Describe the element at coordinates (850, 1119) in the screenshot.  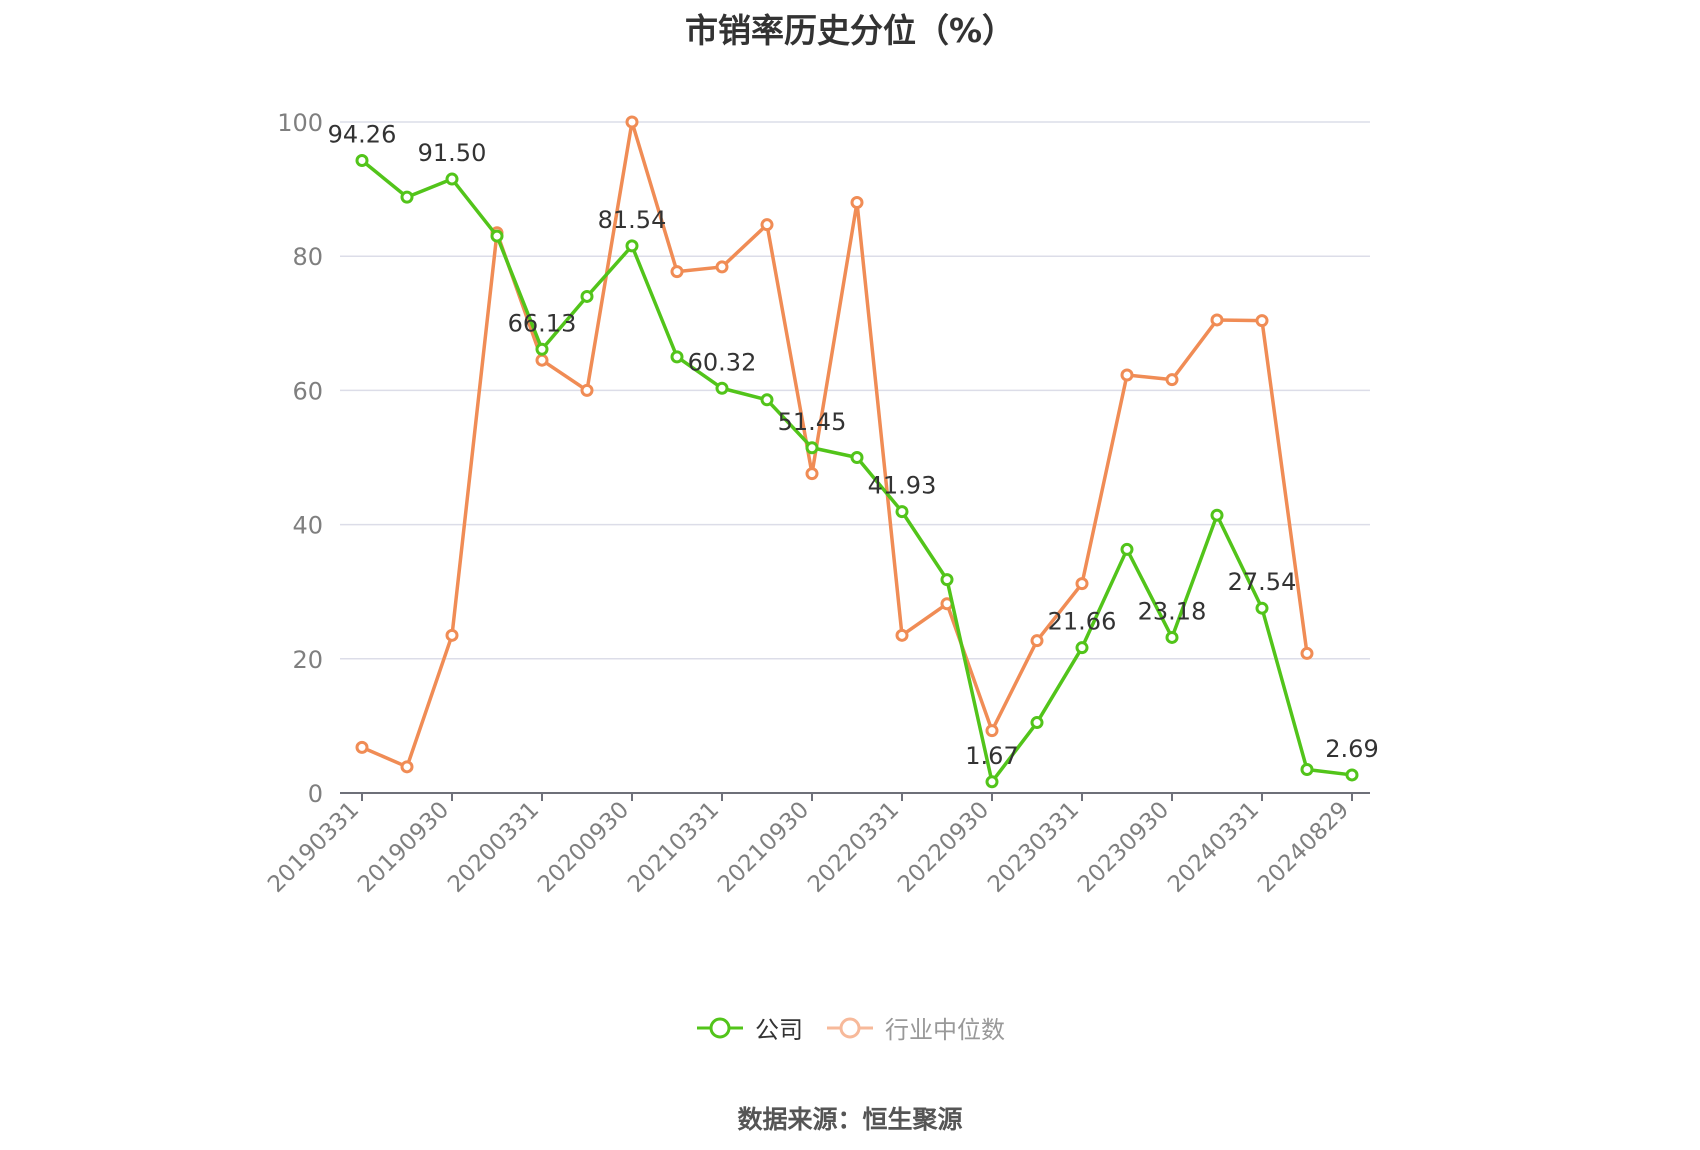
I see `source-note: 数据来源：恒生聚源` at that location.